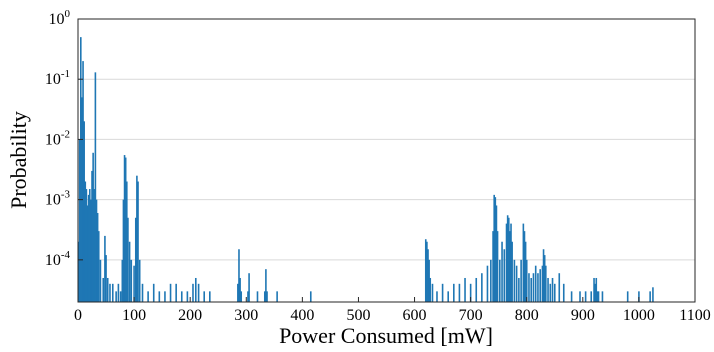 The image size is (714, 352). What do you see at coordinates (65, 134) in the screenshot?
I see `y-tick-exponent: -2` at bounding box center [65, 134].